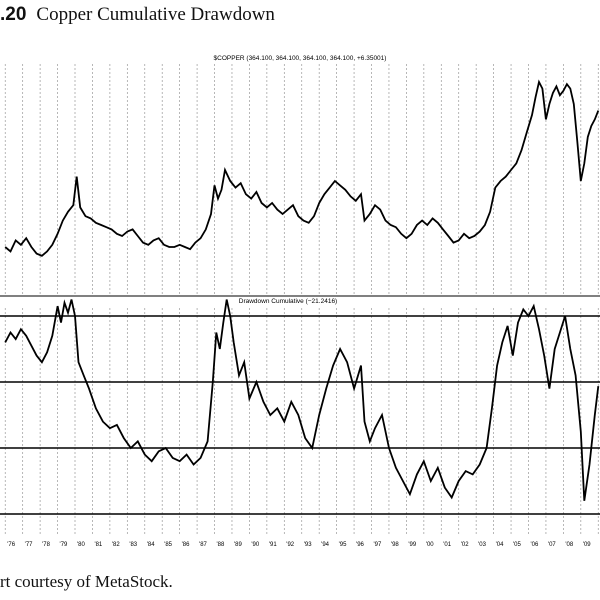 Image resolution: width=600 pixels, height=600 pixels. What do you see at coordinates (447, 545) in the screenshot?
I see `x-tick-label: '01` at bounding box center [447, 545].